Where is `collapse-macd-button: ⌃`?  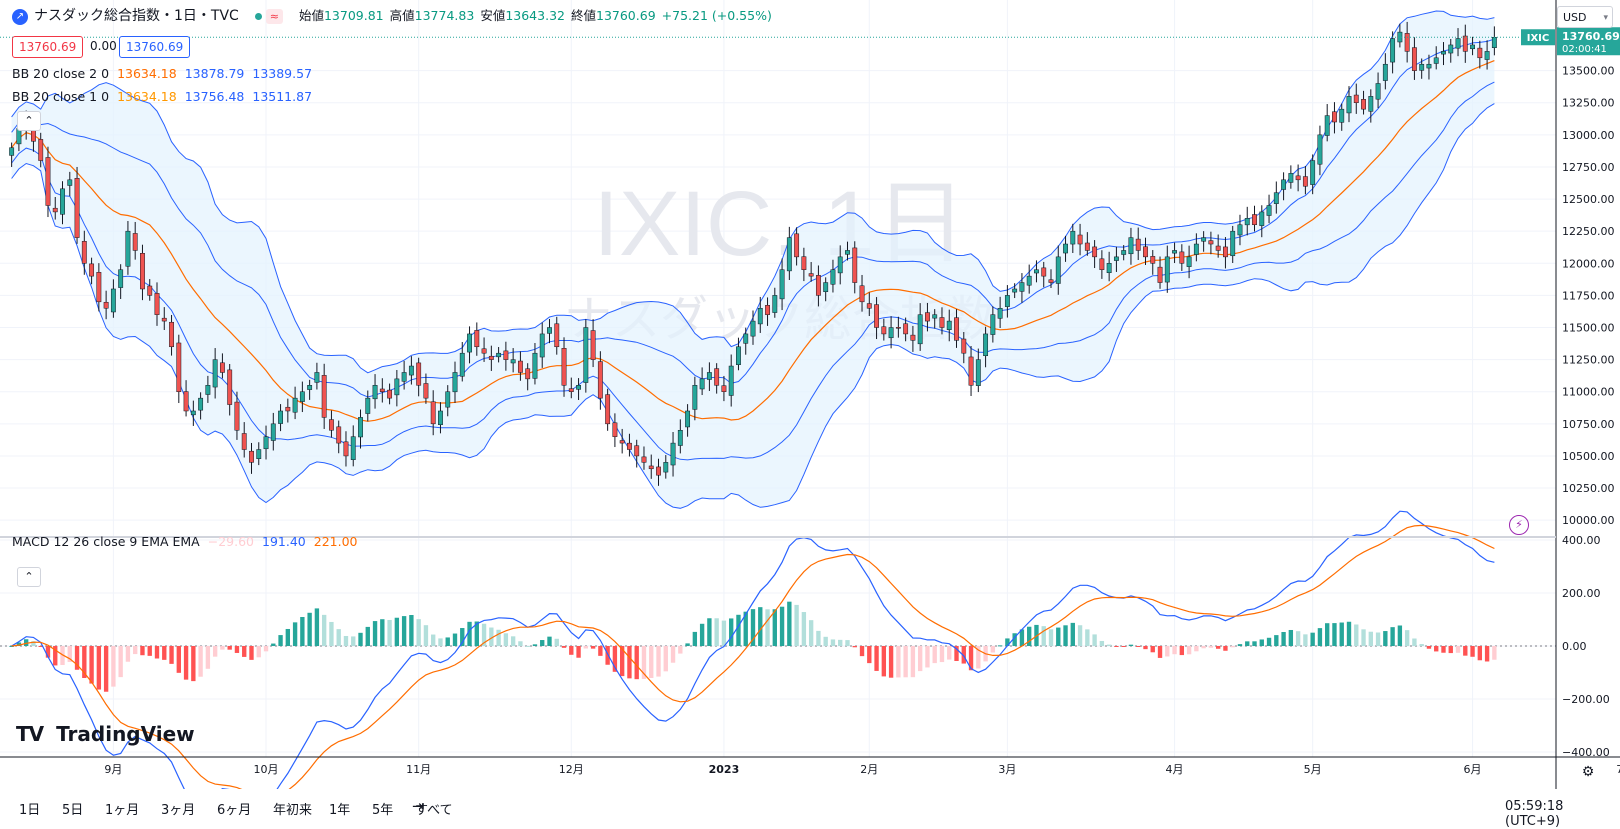
collapse-macd-button: ⌃ is located at coordinates (29, 577).